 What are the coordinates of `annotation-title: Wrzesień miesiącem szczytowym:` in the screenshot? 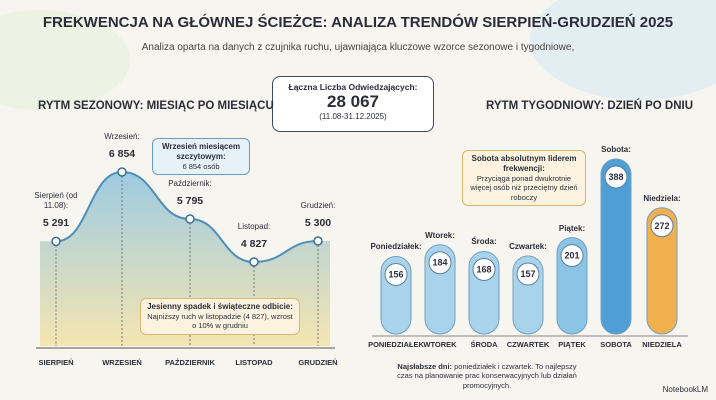 It's located at (201, 151).